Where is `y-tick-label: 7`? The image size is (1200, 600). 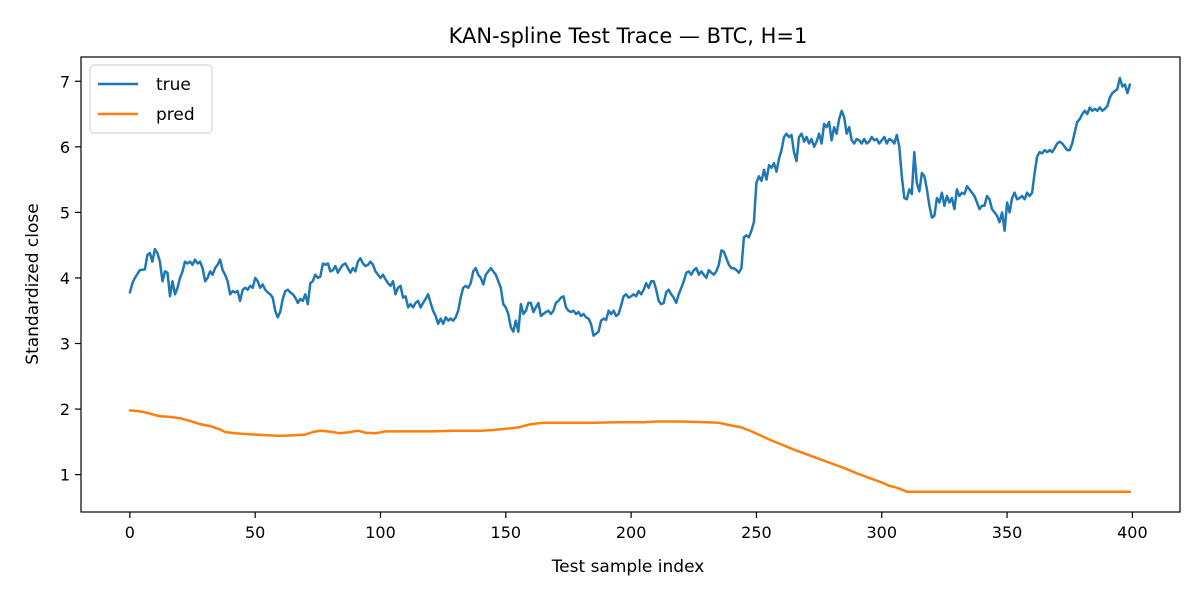 y-tick-label: 7 is located at coordinates (65, 81).